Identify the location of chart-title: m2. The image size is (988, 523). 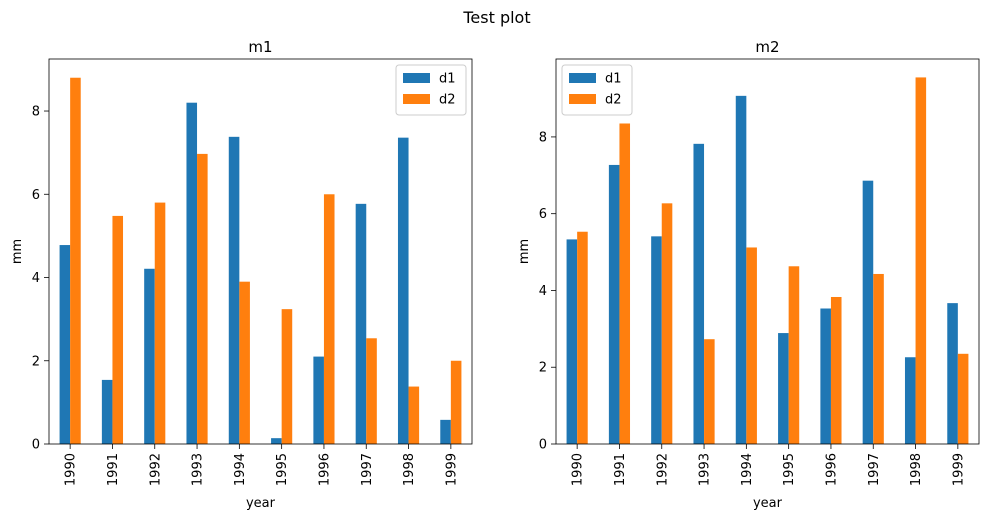
(767, 47).